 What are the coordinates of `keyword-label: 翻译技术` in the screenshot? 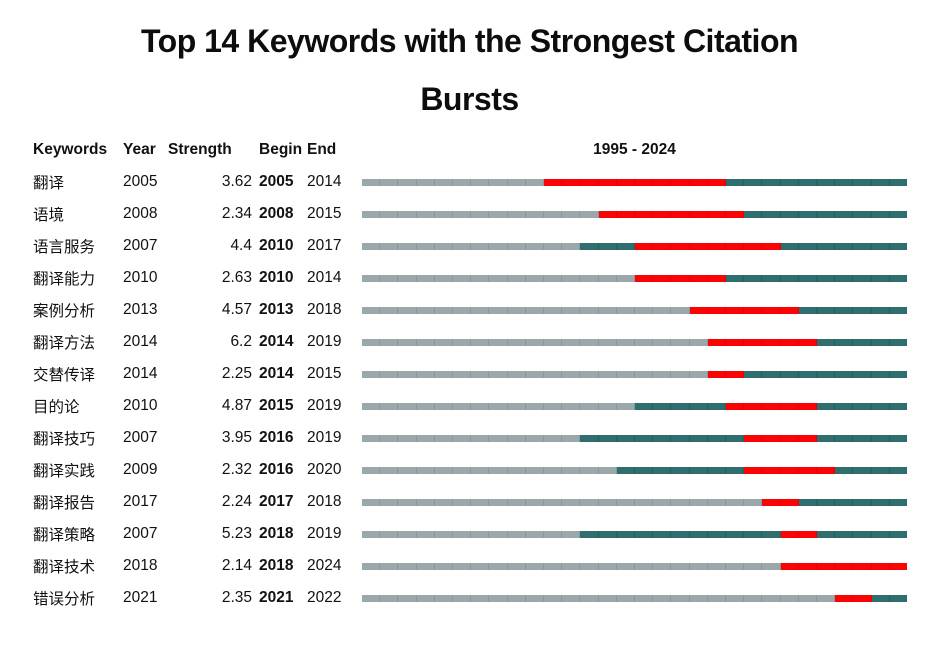 It's located at (64, 567).